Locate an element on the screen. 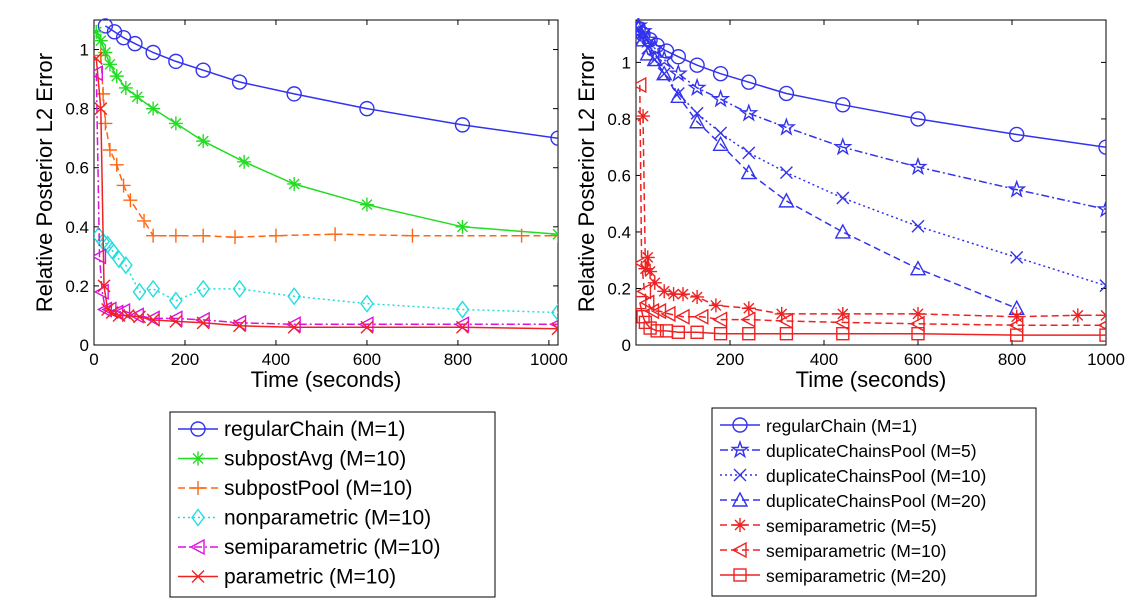 This screenshot has height=609, width=1137. legend-entry: semiparametric (M=5) is located at coordinates (828, 526).